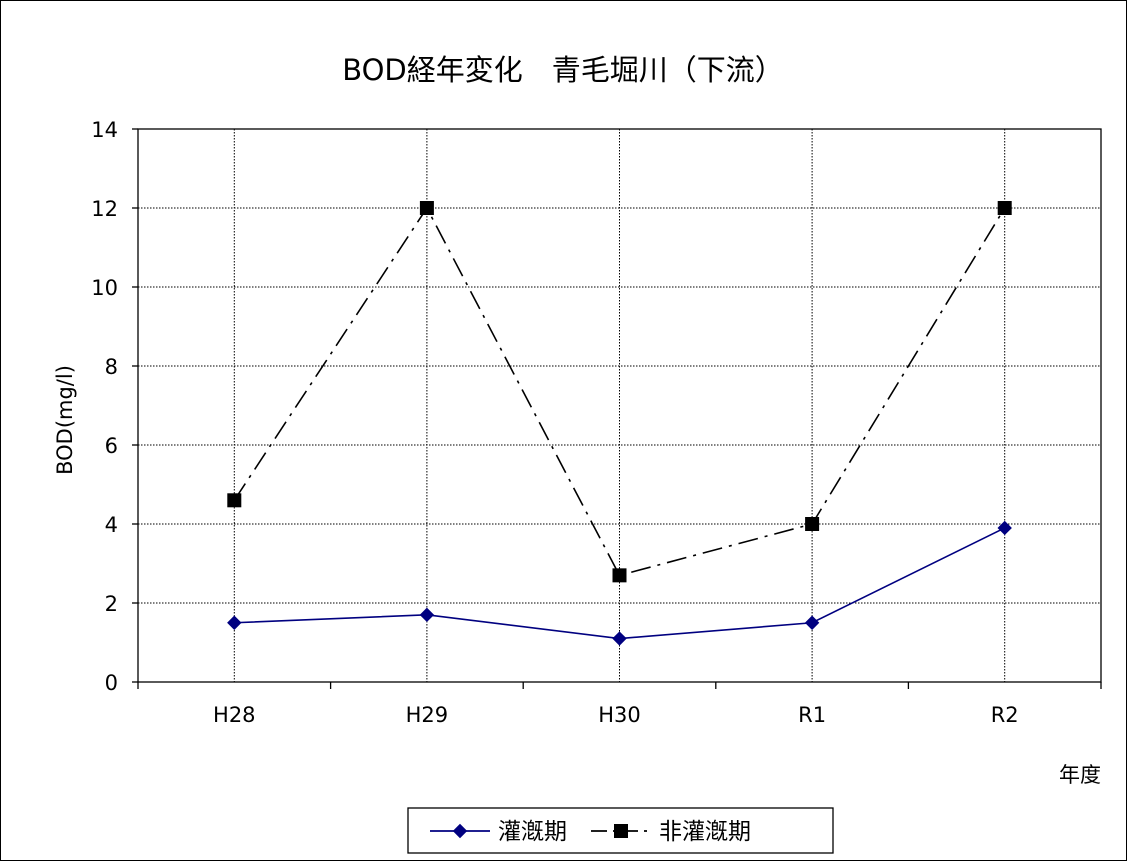  What do you see at coordinates (427, 715) in the screenshot?
I see `x-tick-label: H29` at bounding box center [427, 715].